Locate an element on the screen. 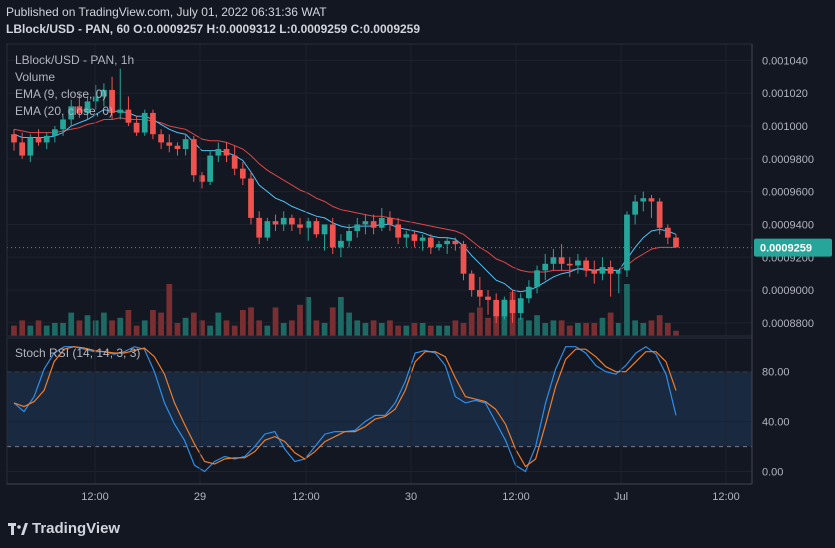  legend-volume: Volume is located at coordinates (35, 77).